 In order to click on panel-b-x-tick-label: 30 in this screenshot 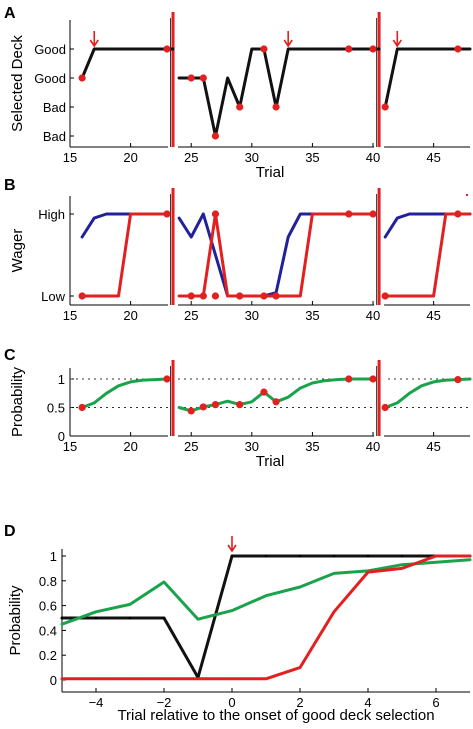, I will do `click(252, 315)`.